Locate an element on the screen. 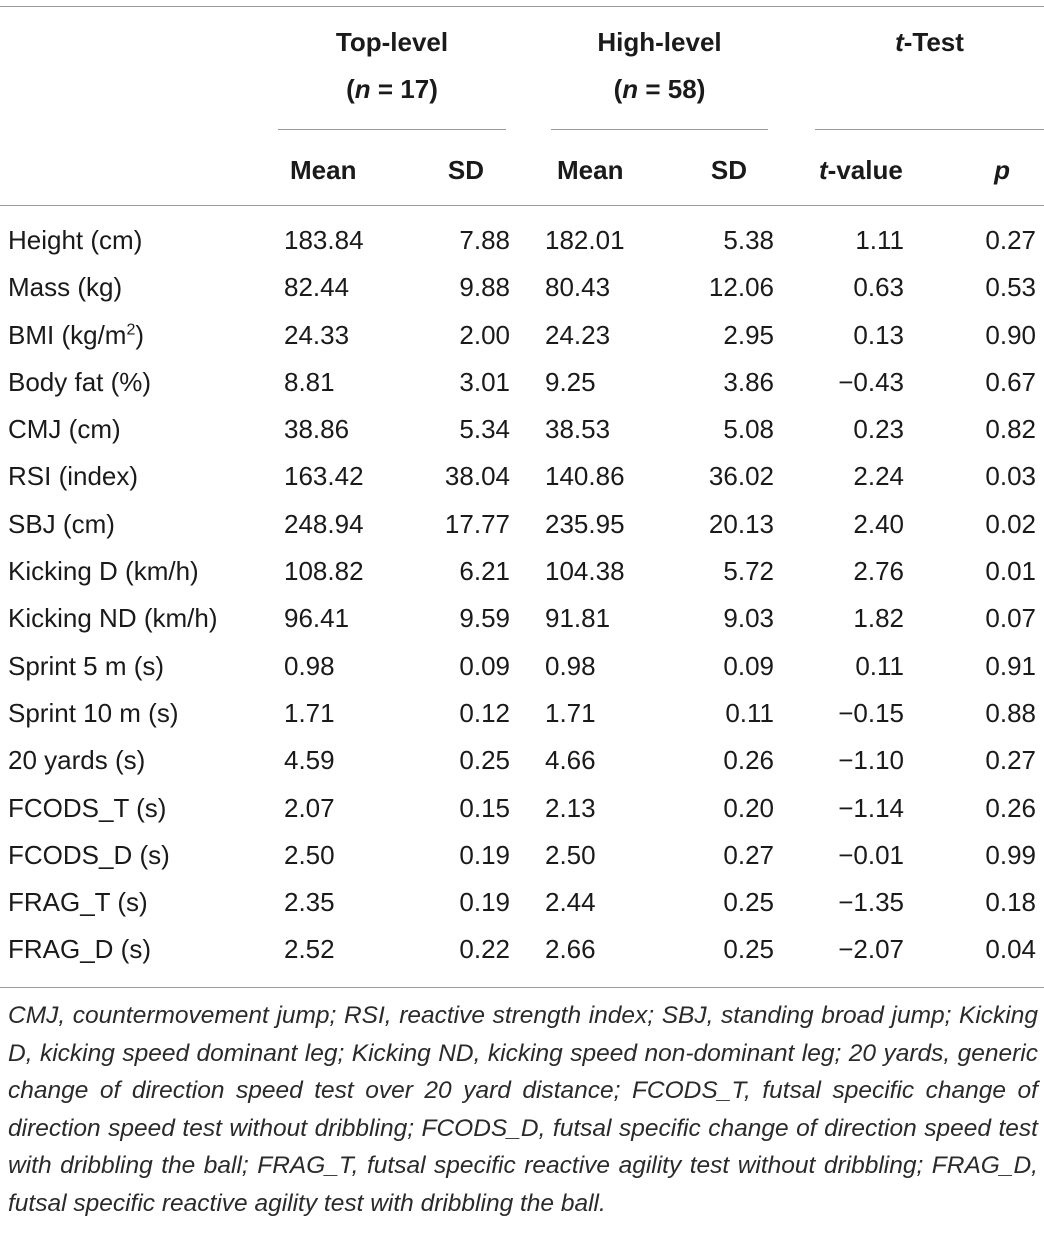 This screenshot has height=1259, width=1044. row-label: FCODS_T (s) is located at coordinates (87, 807).